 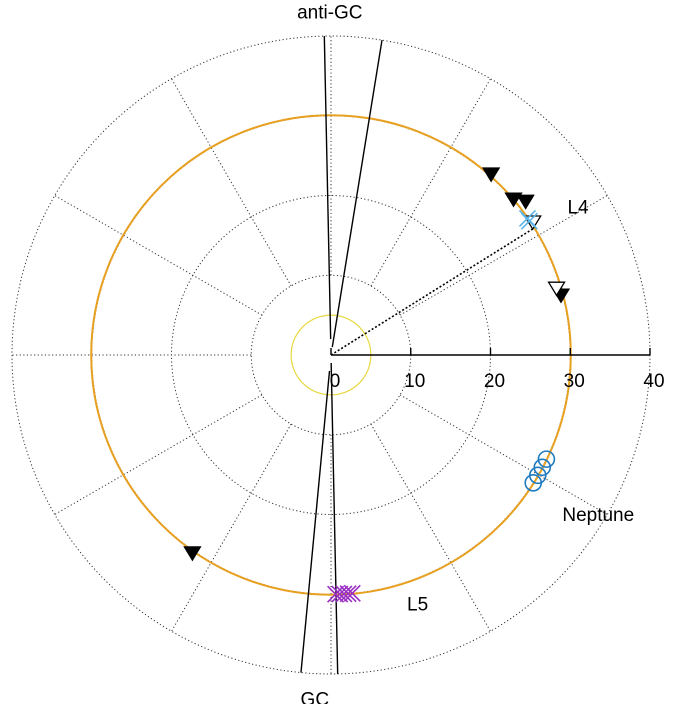 What do you see at coordinates (653, 381) in the screenshot?
I see `r-tick-label-4: 40` at bounding box center [653, 381].